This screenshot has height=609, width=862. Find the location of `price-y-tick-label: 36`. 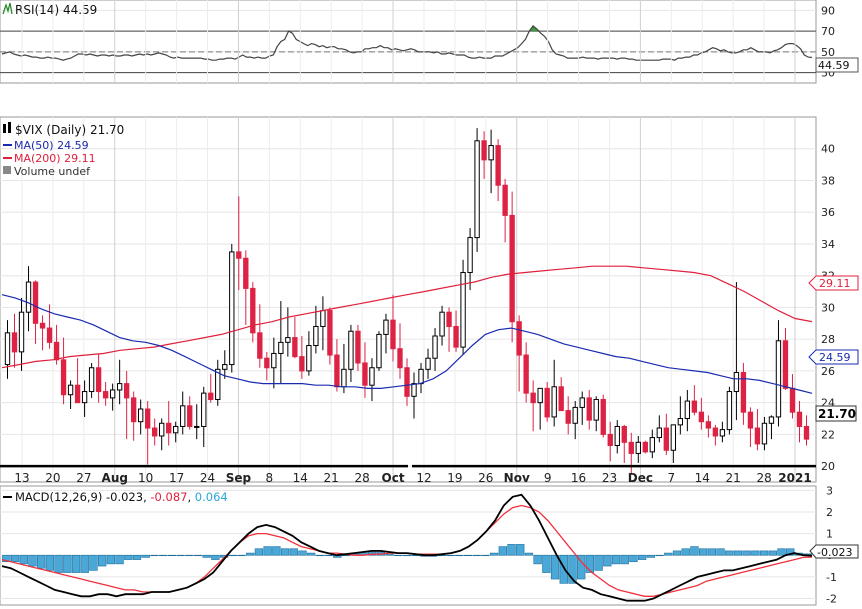

price-y-tick-label: 36 is located at coordinates (828, 212).